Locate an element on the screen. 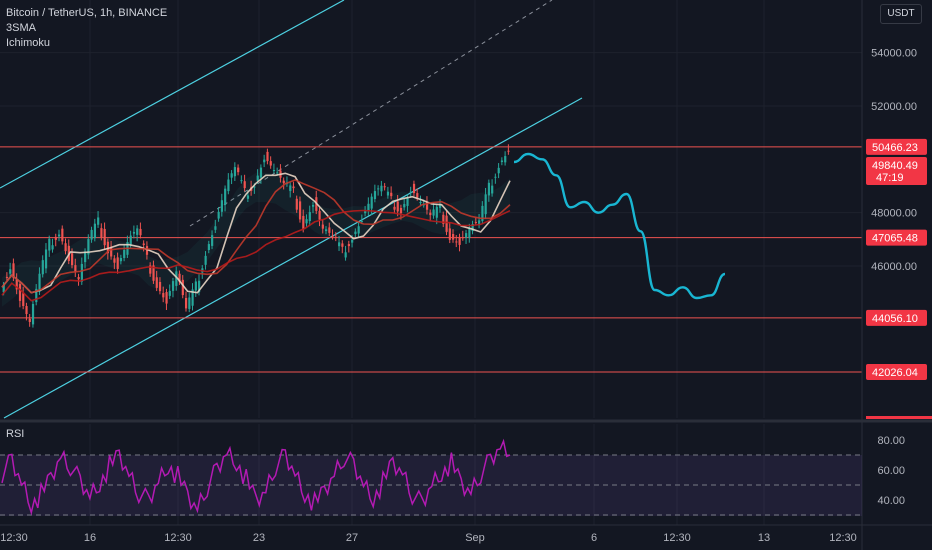 The height and width of the screenshot is (550, 932). rsi-indicator-label: RSI is located at coordinates (15, 434).